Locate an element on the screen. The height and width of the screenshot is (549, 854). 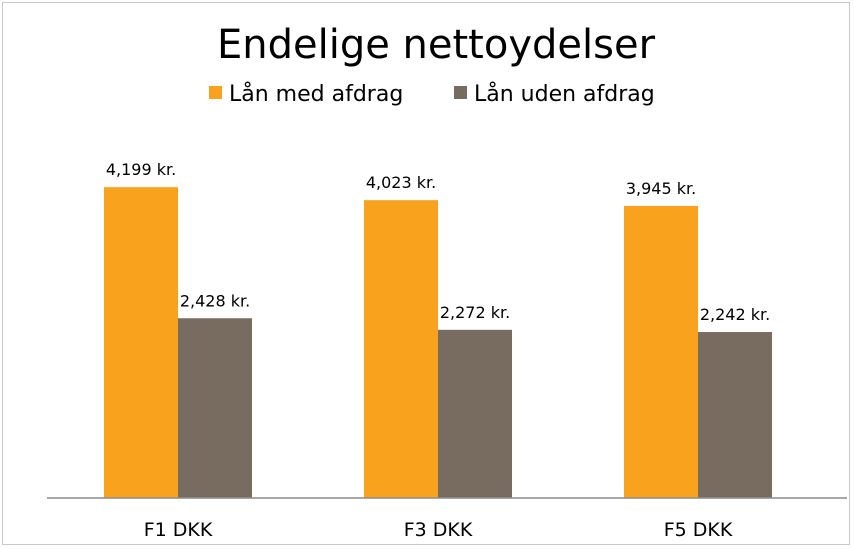
data-label-series0-f3-dkk: 4,023 kr. is located at coordinates (401, 182).